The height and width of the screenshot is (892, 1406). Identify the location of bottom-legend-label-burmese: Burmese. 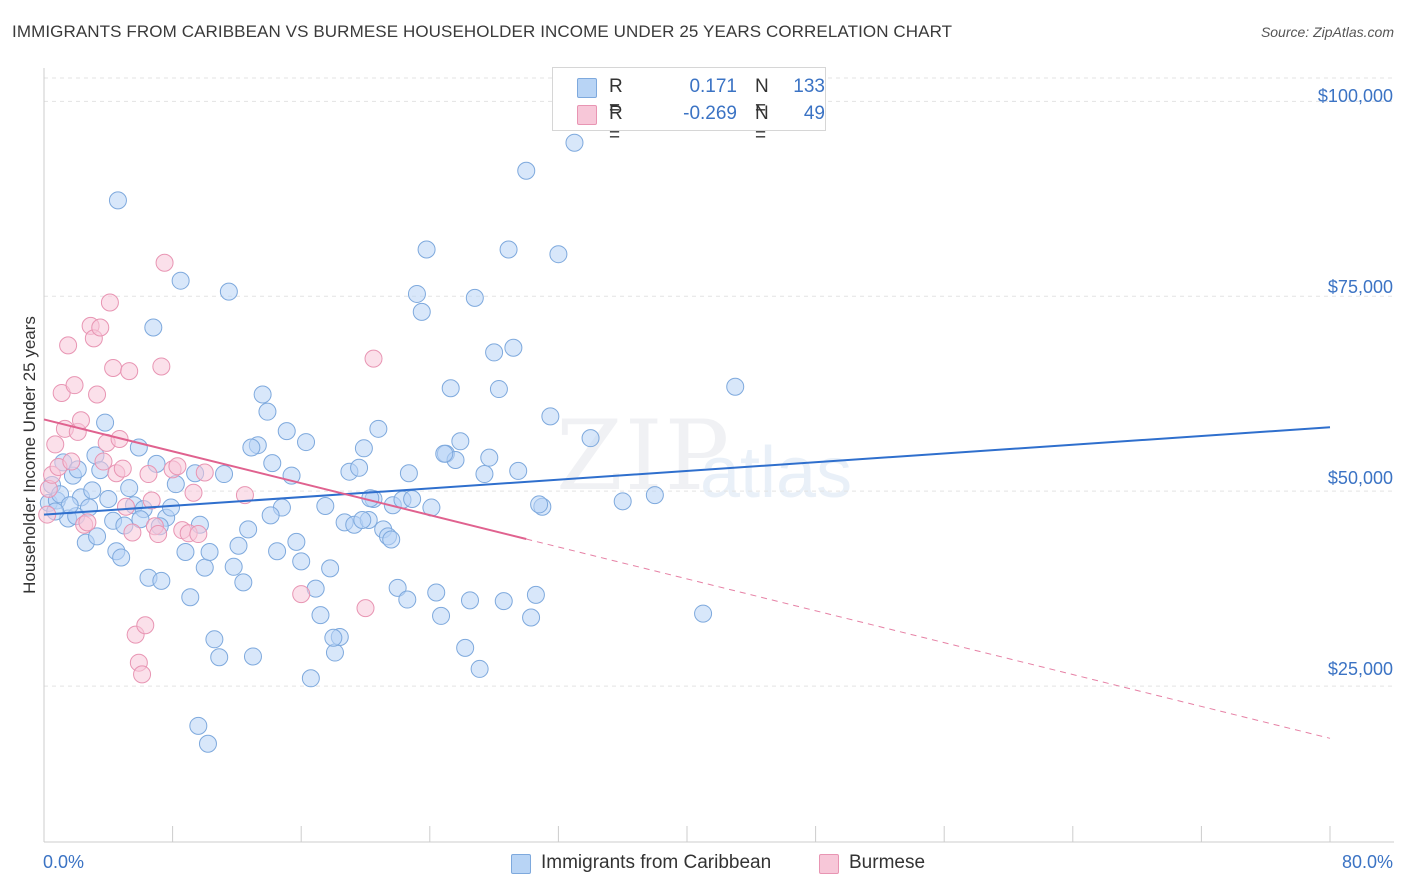
(887, 862).